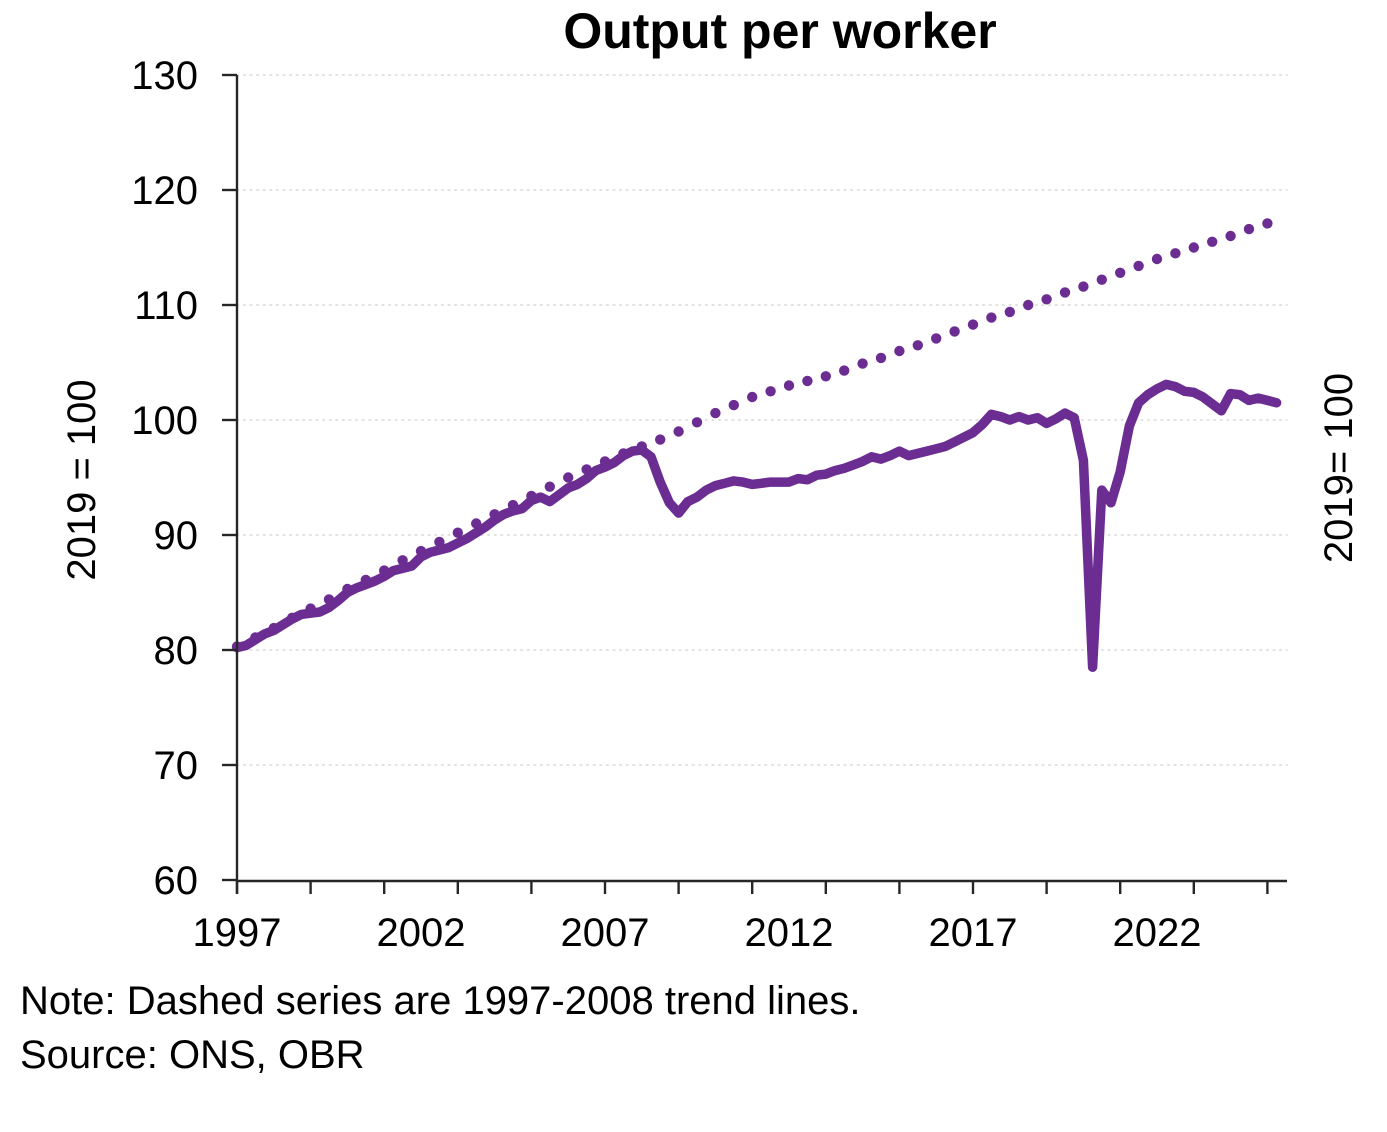 This screenshot has width=1387, height=1132. Describe the element at coordinates (164, 191) in the screenshot. I see `y-tick-label-120: 120` at that location.